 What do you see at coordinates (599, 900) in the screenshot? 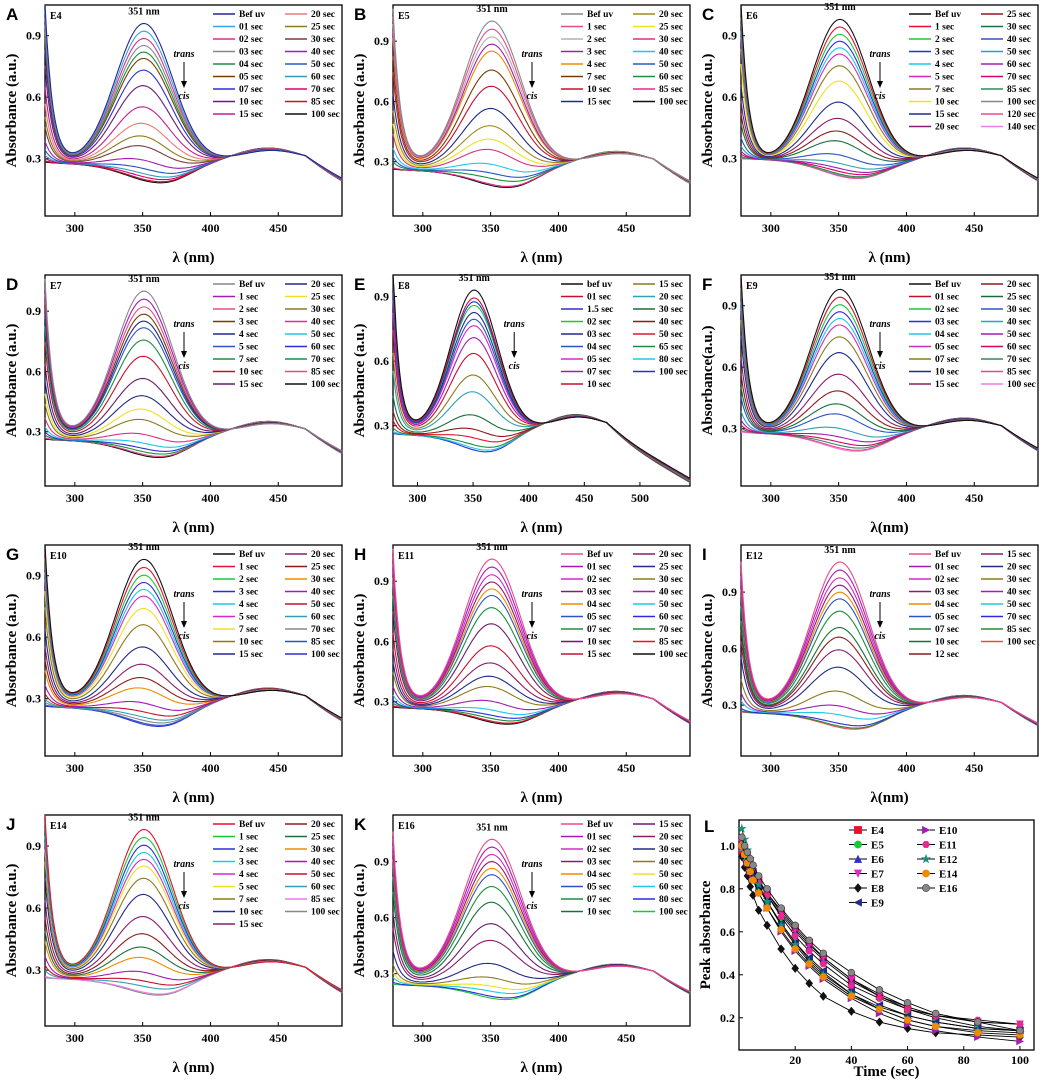
I see `legend-label: 07 sec` at bounding box center [599, 900].